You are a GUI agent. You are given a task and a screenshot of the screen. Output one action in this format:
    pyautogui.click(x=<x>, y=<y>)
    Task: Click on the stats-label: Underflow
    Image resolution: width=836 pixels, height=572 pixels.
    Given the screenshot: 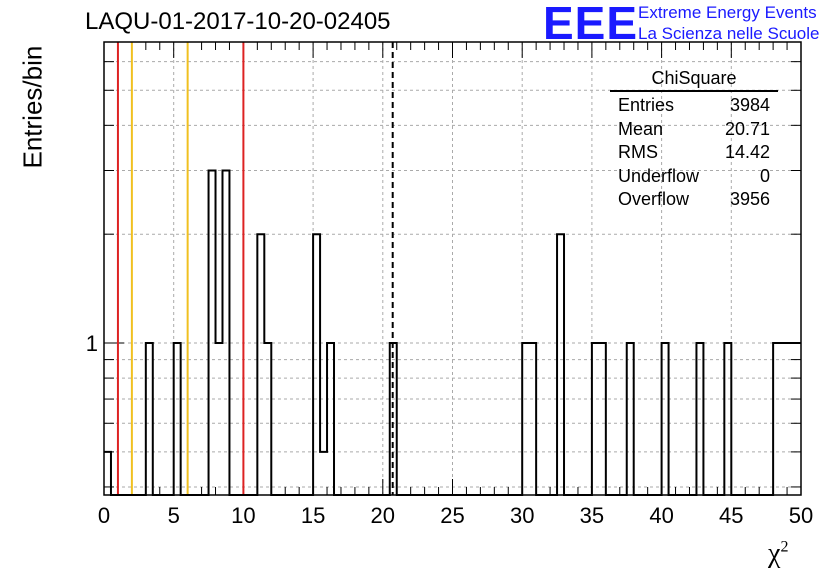 What is the action you would take?
    pyautogui.click(x=659, y=175)
    